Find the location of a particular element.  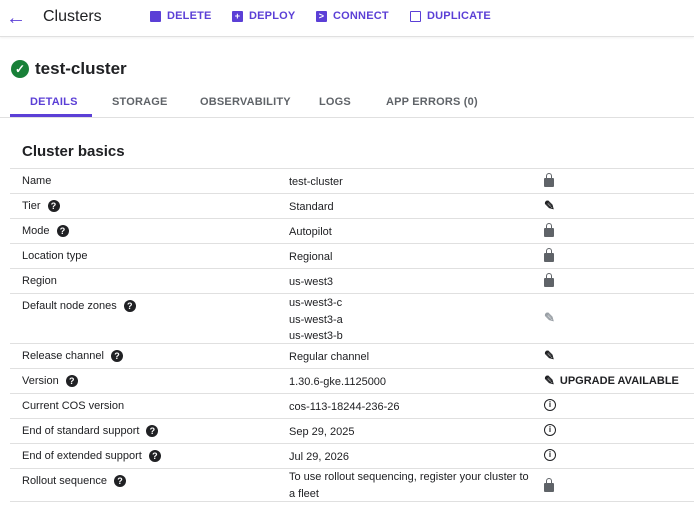

zone-value: us-west3-b is located at coordinates (316, 336).